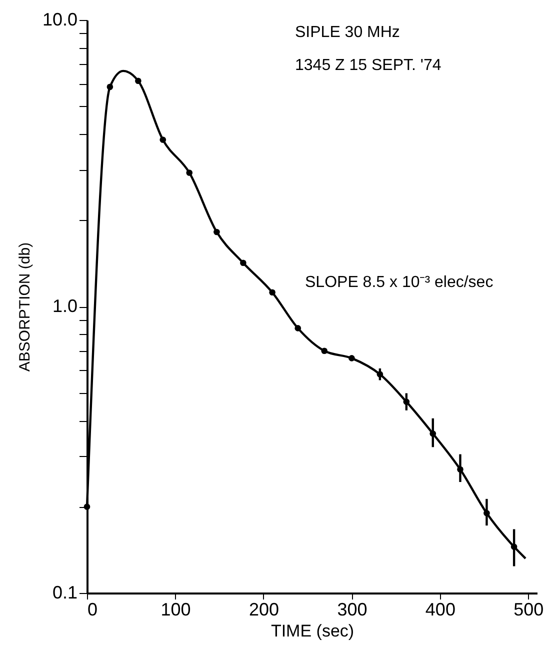  I want to click on x-tick-label: 400, so click(440, 610).